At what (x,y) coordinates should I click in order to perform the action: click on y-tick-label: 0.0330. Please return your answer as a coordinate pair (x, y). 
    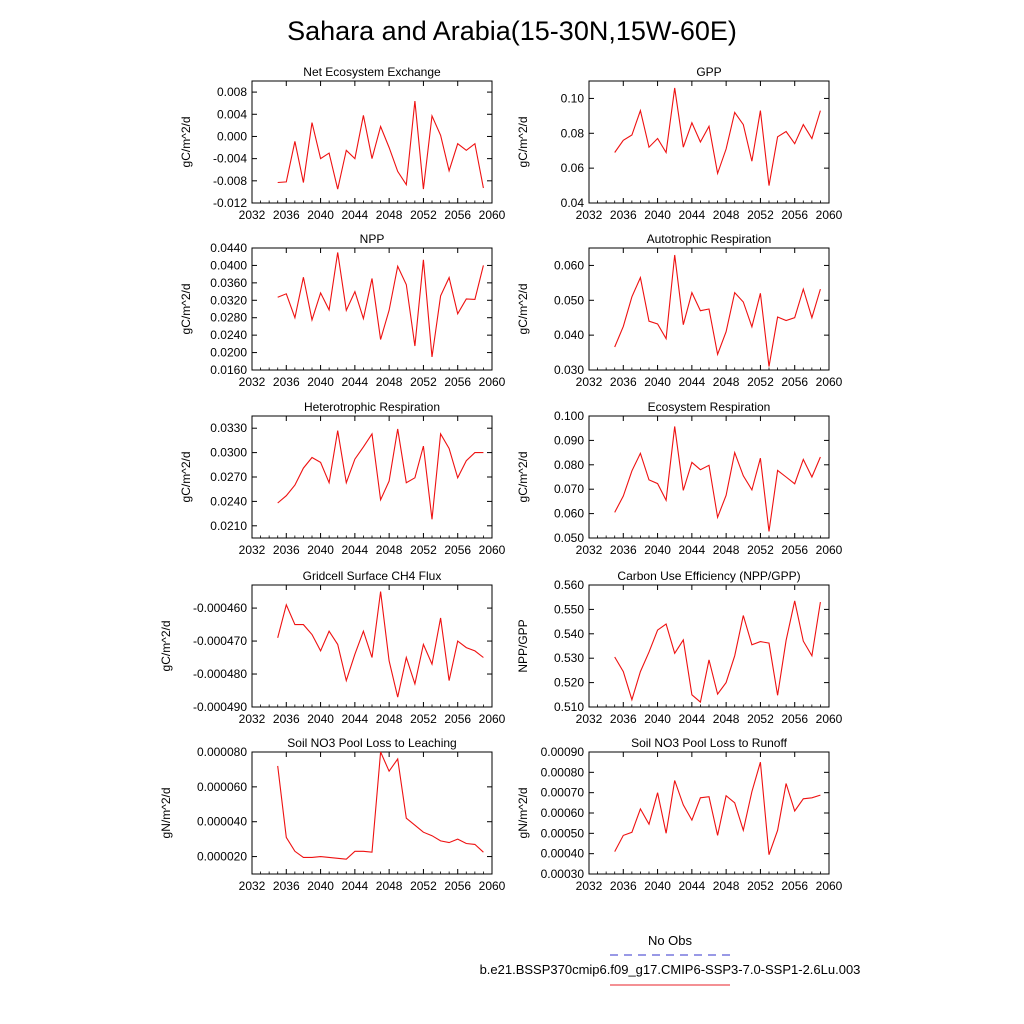
    Looking at the image, I should click on (228, 428).